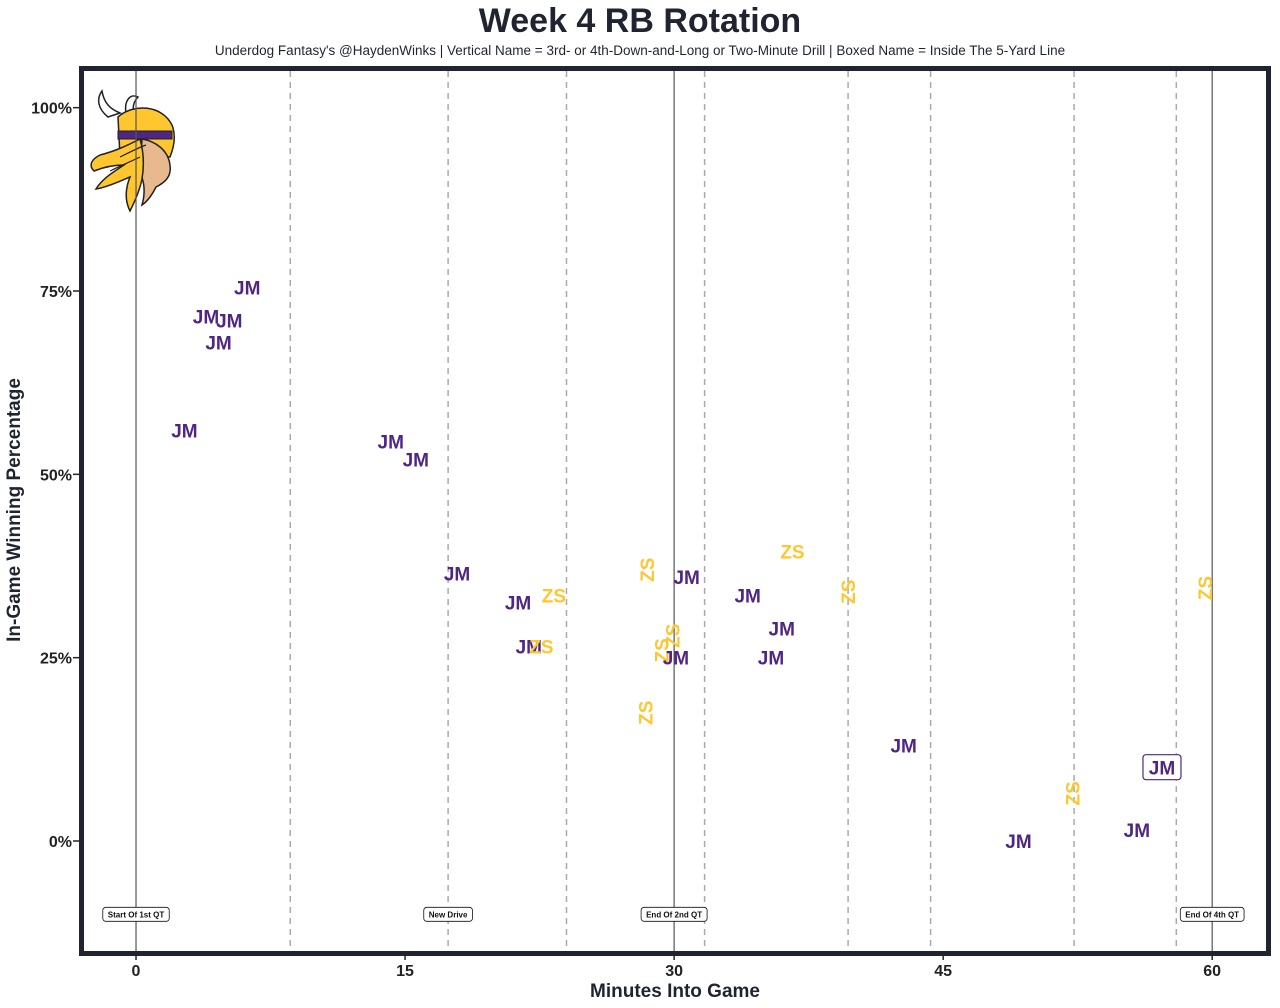 The image size is (1280, 1008). I want to click on x-tick-label: 60, so click(1212, 971).